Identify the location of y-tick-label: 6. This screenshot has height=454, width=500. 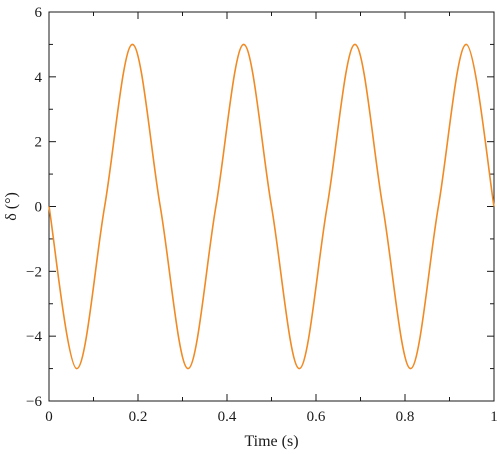
(39, 13).